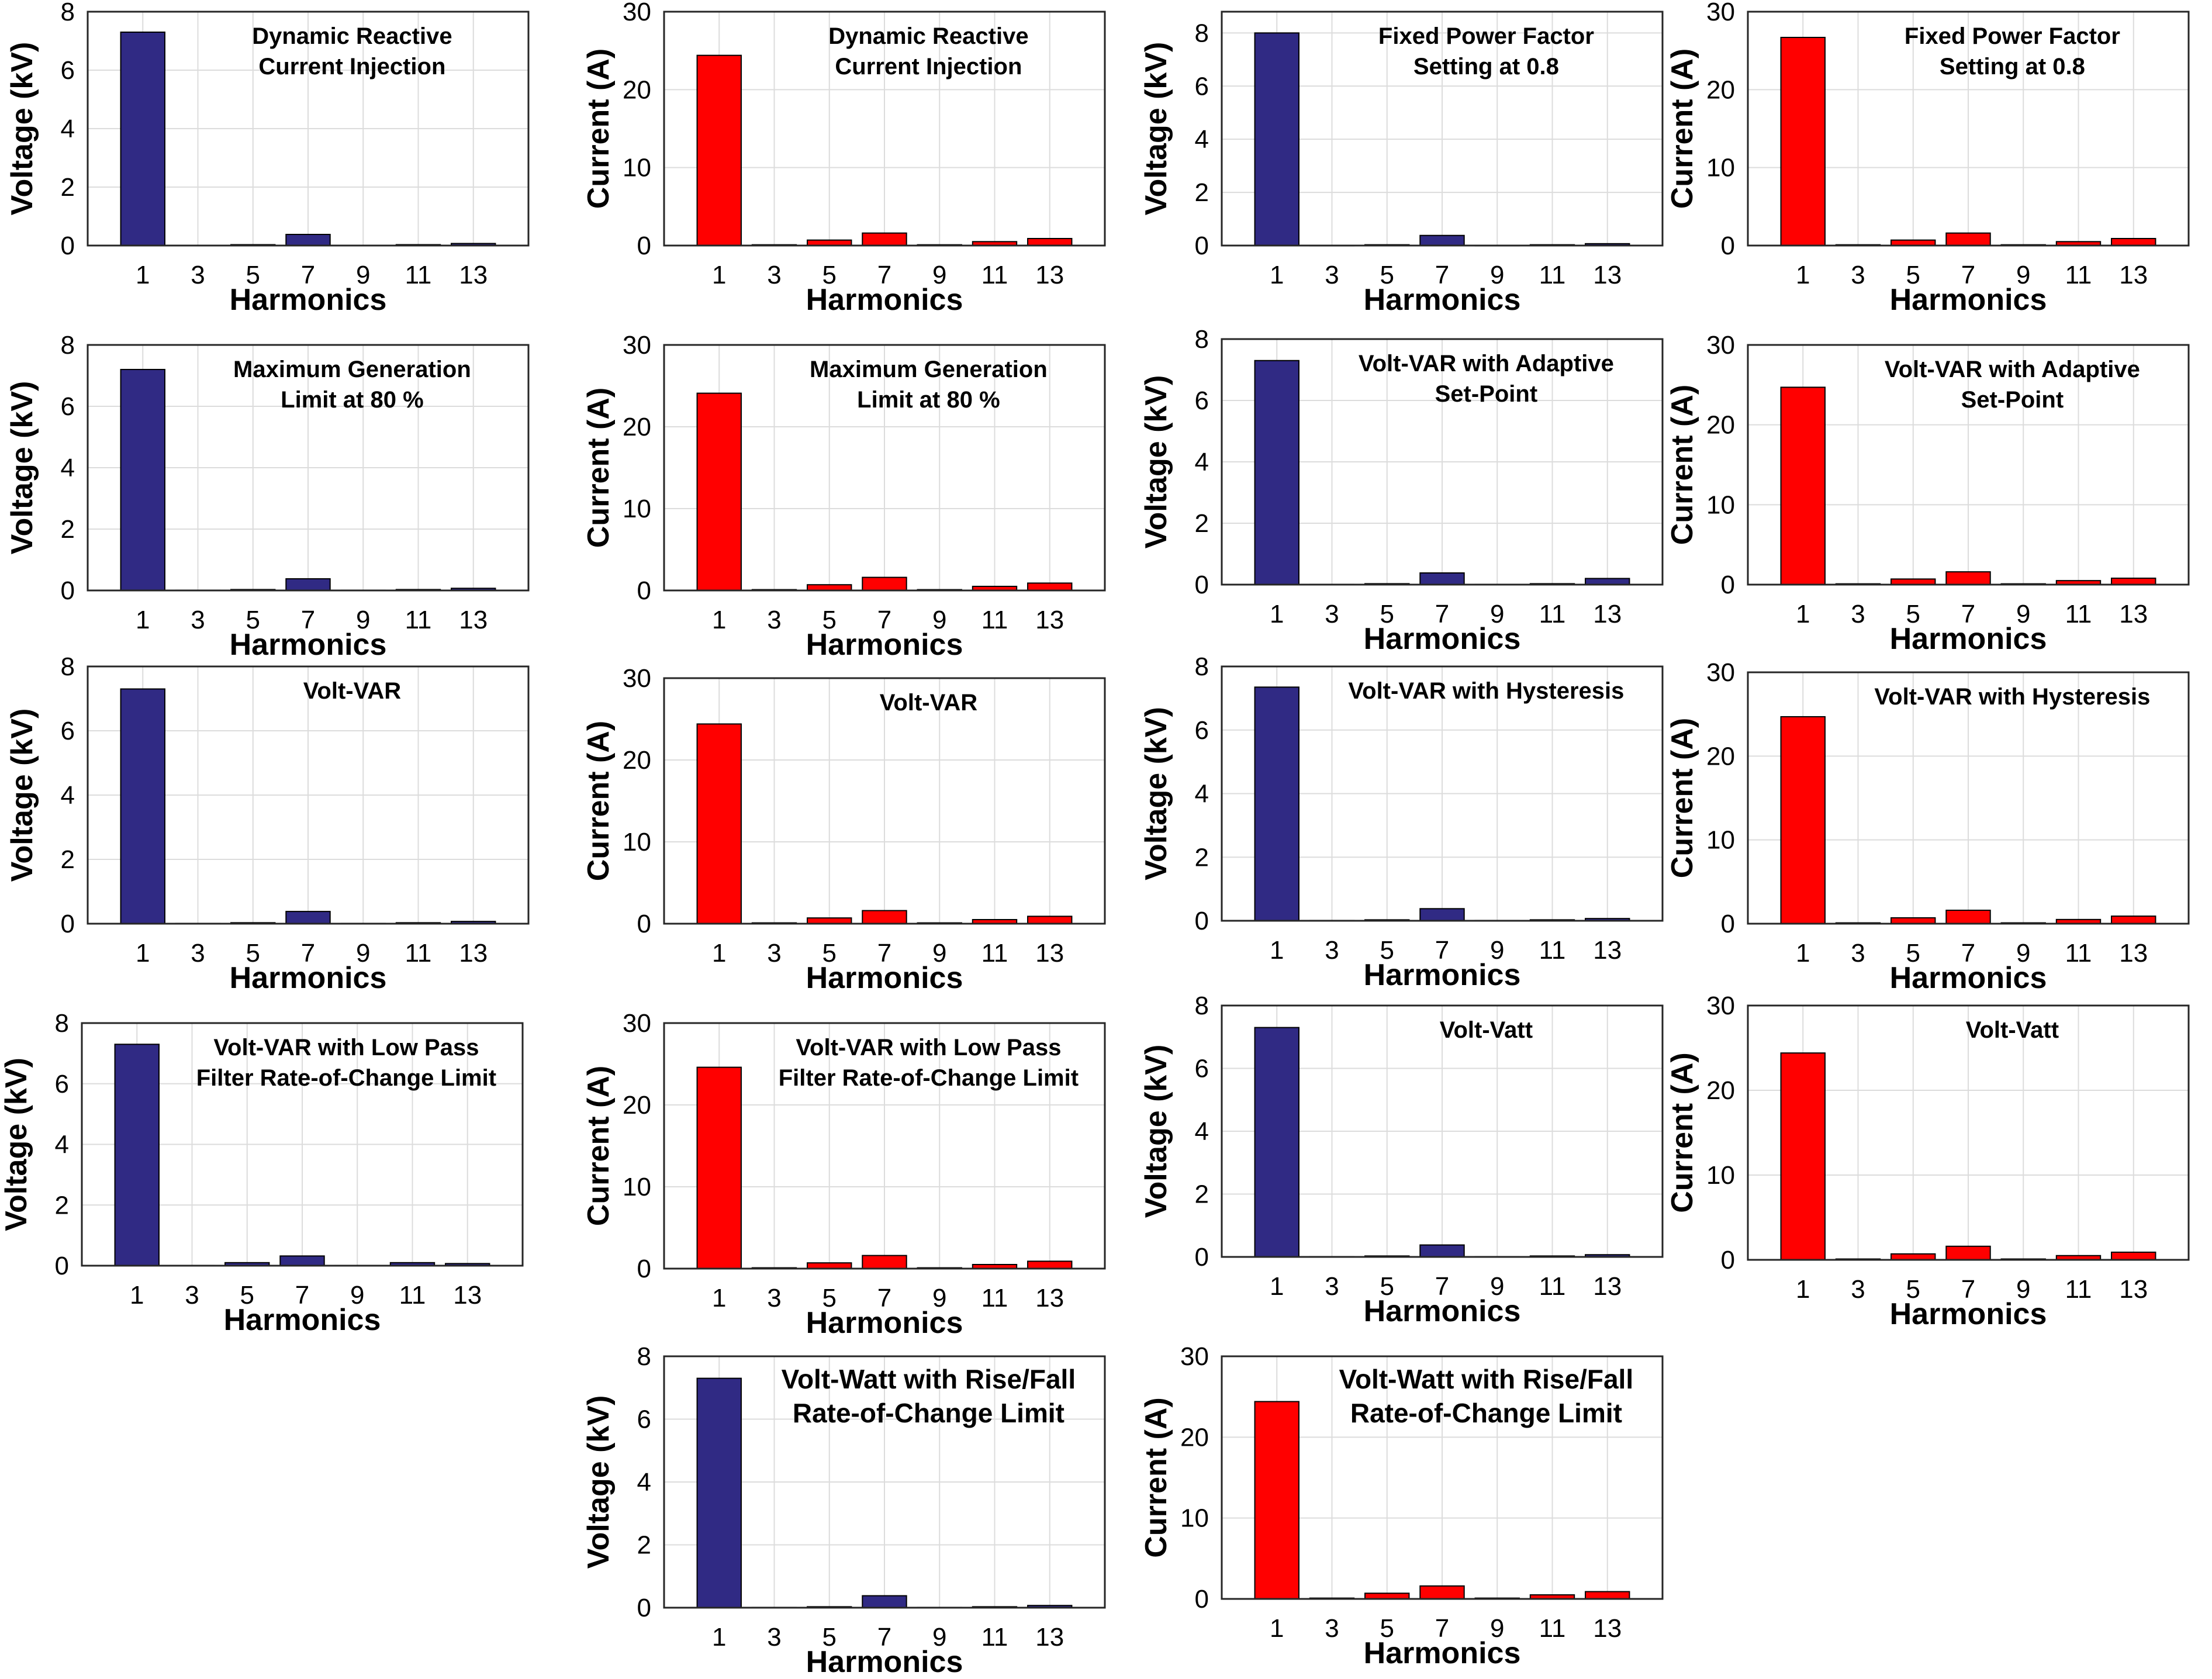 The width and height of the screenshot is (2212, 1679). Describe the element at coordinates (22, 129) in the screenshot. I see `y-axis-label: Voltage (kV)` at that location.